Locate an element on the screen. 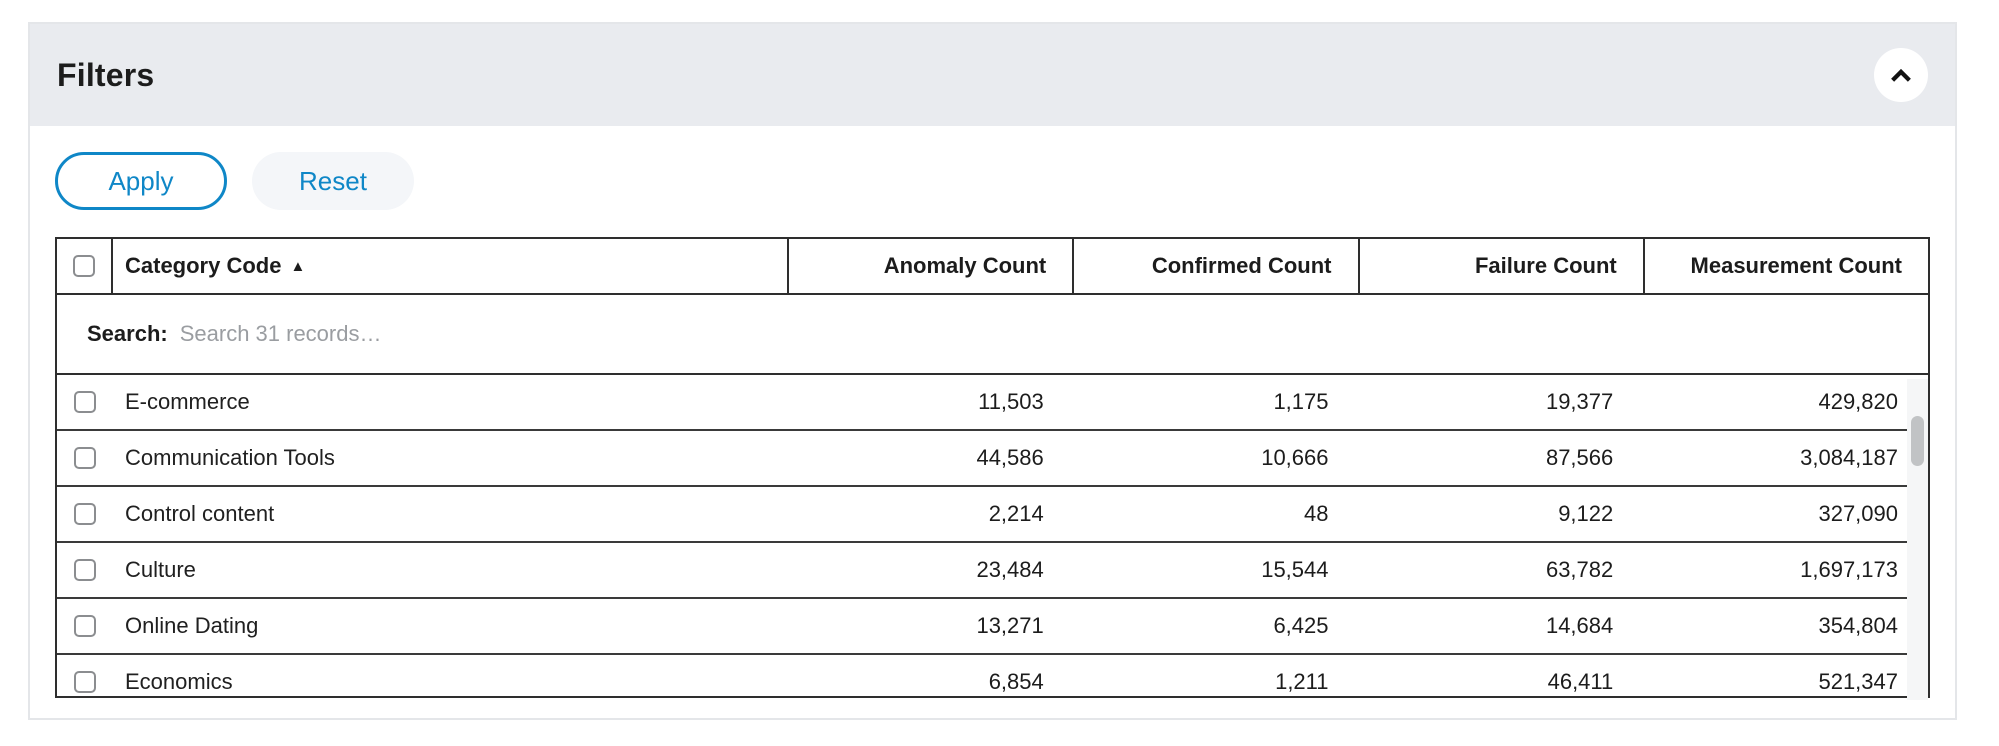 This screenshot has height=746, width=1999. confirmed-count-cell: 1,211 is located at coordinates (1302, 681).